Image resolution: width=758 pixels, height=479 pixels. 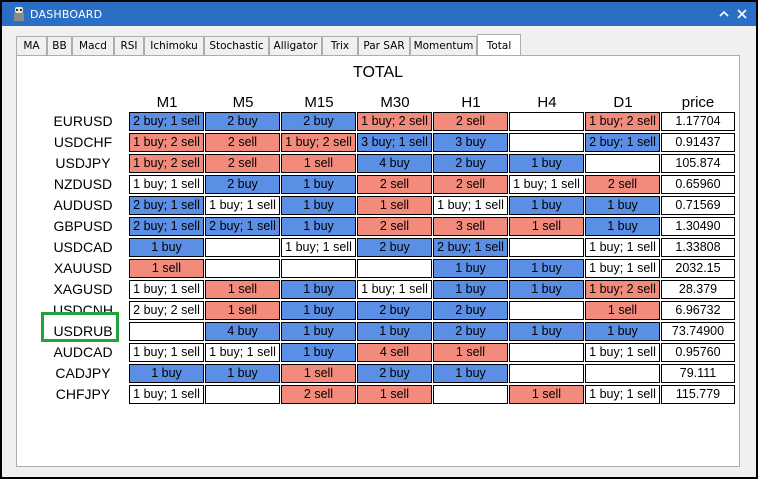 What do you see at coordinates (384, 45) in the screenshot?
I see `tab-par-sar: Par SAR` at bounding box center [384, 45].